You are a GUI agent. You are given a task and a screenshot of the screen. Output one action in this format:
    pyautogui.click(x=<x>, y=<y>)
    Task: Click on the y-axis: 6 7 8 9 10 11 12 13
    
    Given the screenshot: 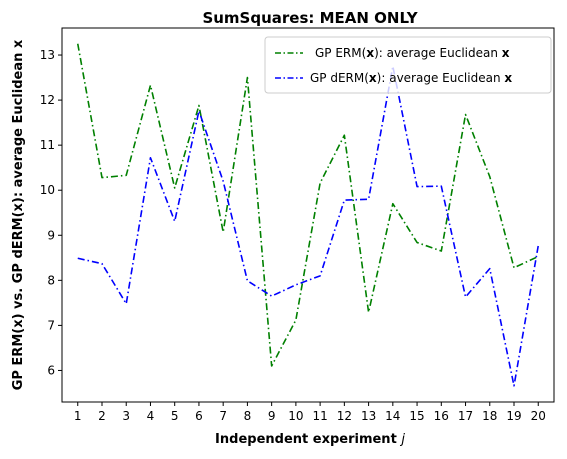 What is the action you would take?
    pyautogui.click(x=51, y=212)
    